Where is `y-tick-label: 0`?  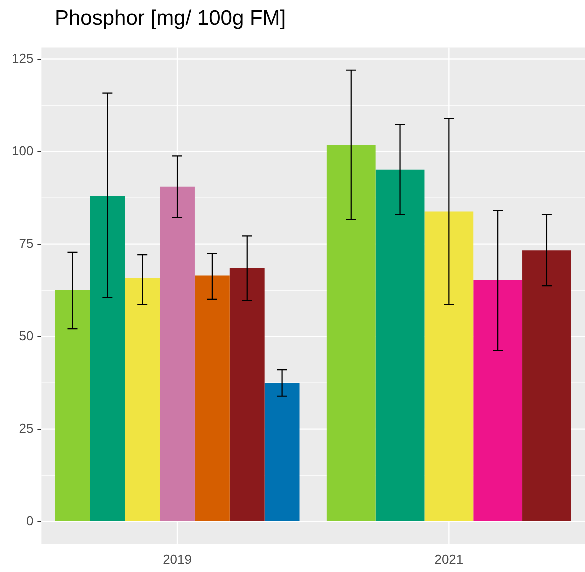 y-tick-label: 0 is located at coordinates (30, 520).